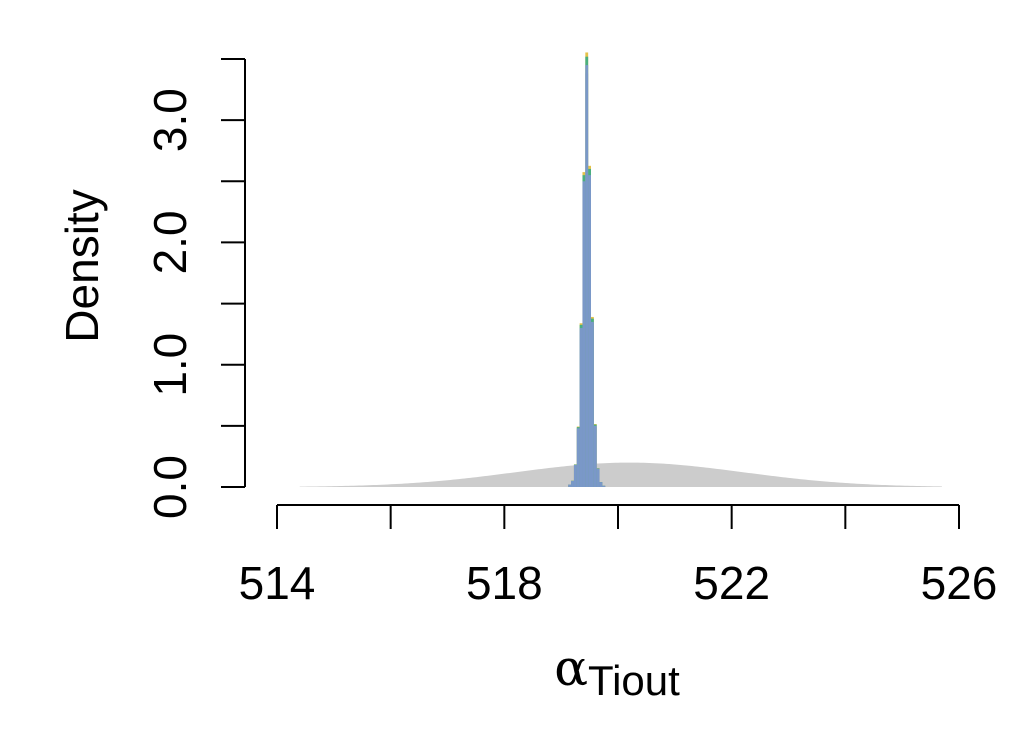 Image resolution: width=1020 pixels, height=750 pixels. What do you see at coordinates (731, 583) in the screenshot?
I see `x-tick-label: 522` at bounding box center [731, 583].